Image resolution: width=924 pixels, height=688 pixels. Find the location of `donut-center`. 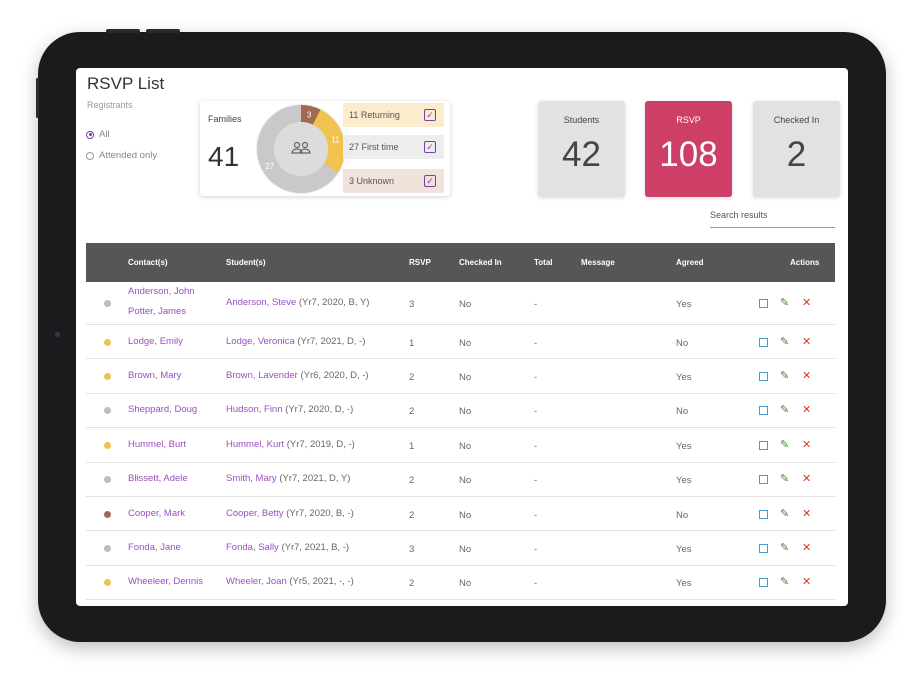

donut-center is located at coordinates (301, 149).